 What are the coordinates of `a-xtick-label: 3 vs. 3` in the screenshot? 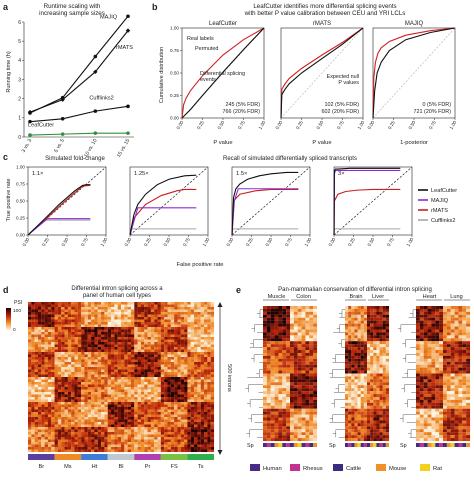 It's located at (27, 146).